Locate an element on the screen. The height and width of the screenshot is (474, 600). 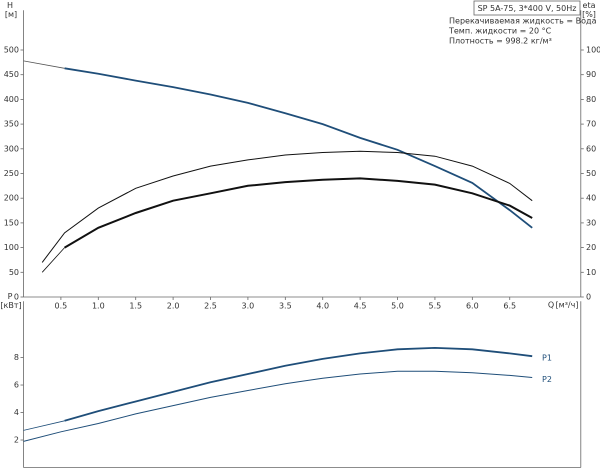
y-axis-unit: [м] is located at coordinates (11, 14).